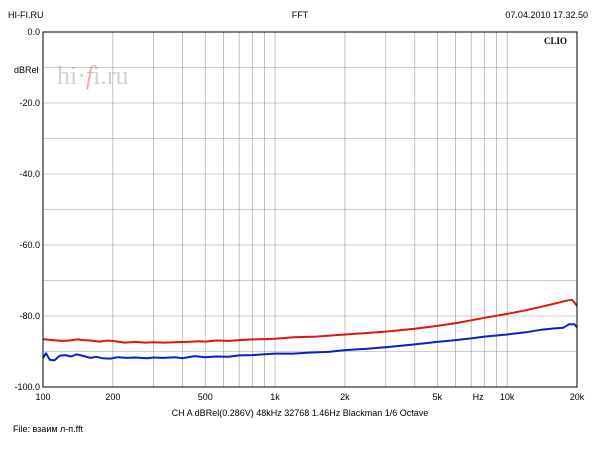 The image size is (600, 450). I want to click on svg-text: hi·fi.ru, so click(93, 75).